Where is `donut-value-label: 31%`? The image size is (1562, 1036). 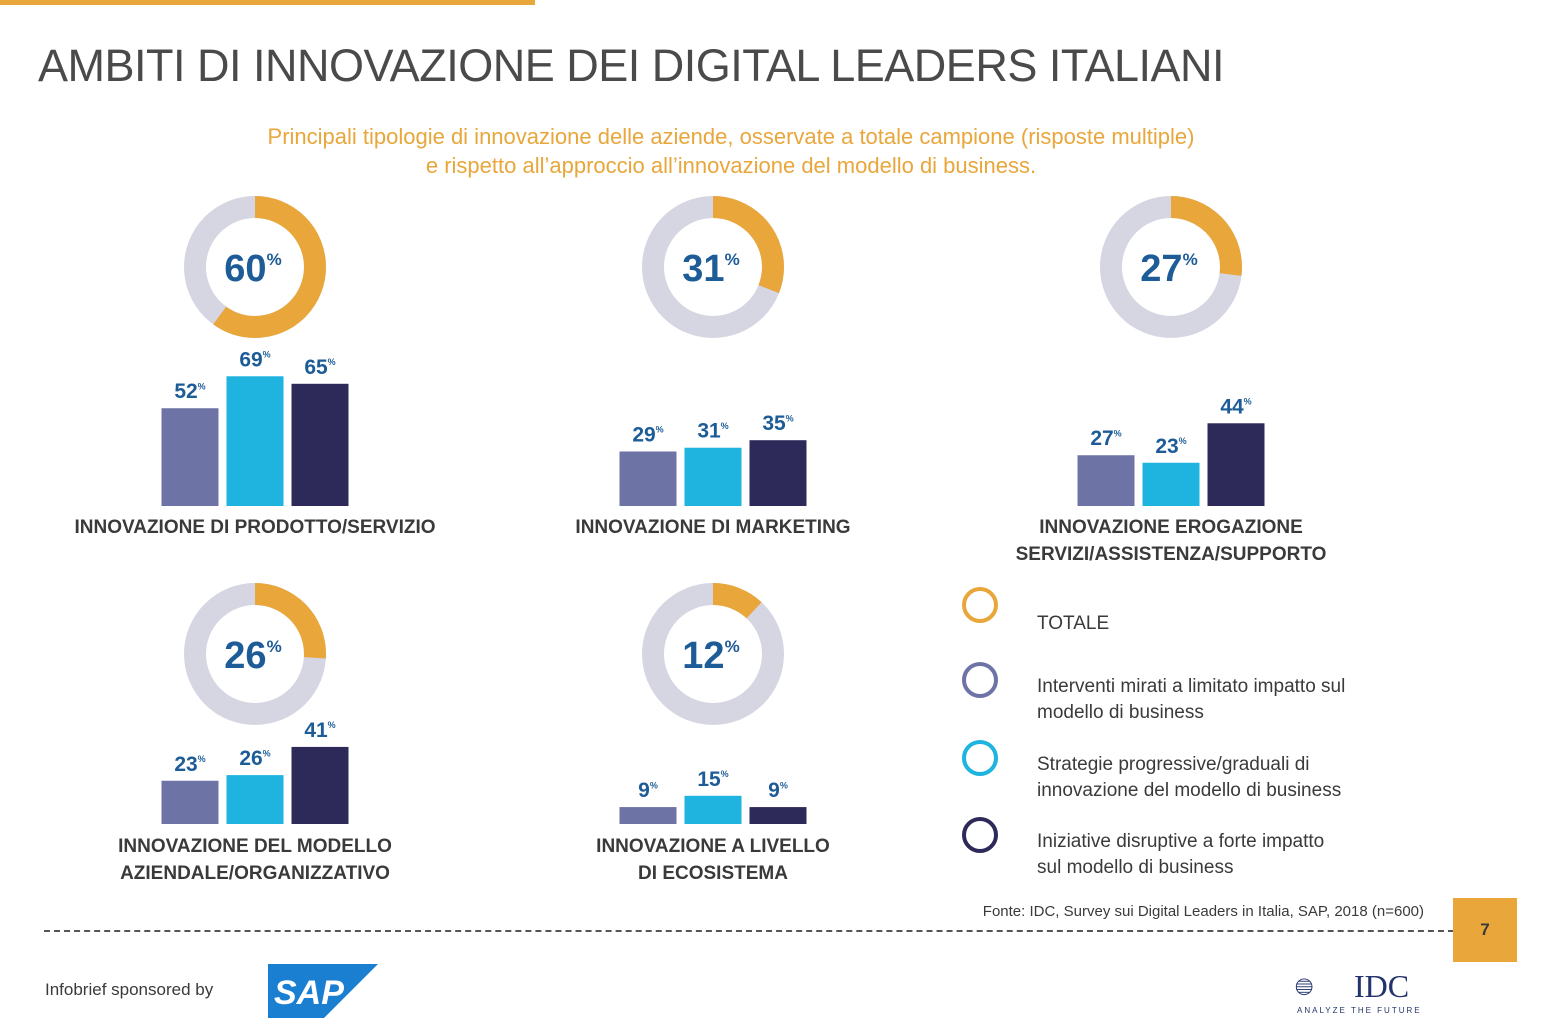 donut-value-label: 31% is located at coordinates (710, 269).